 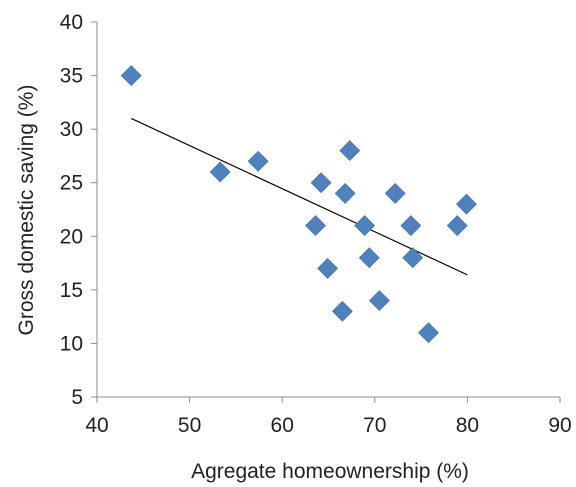 What do you see at coordinates (26, 210) in the screenshot?
I see `y-axis-title: Gross domestic saving (%)` at bounding box center [26, 210].